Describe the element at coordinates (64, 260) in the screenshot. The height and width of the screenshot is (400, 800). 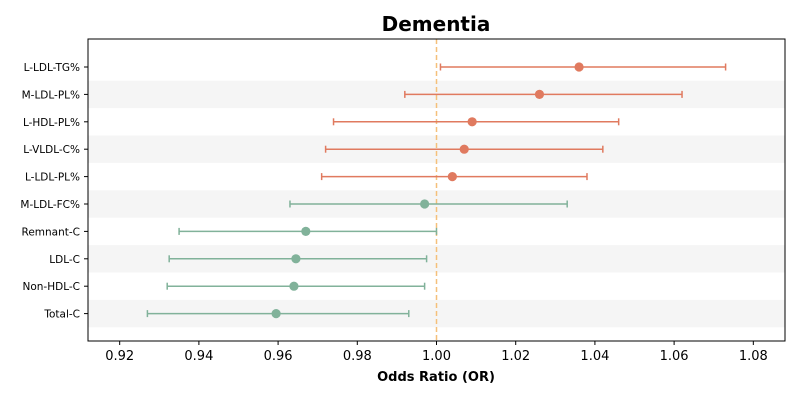
I see `y-tick-label: LDL-C` at that location.